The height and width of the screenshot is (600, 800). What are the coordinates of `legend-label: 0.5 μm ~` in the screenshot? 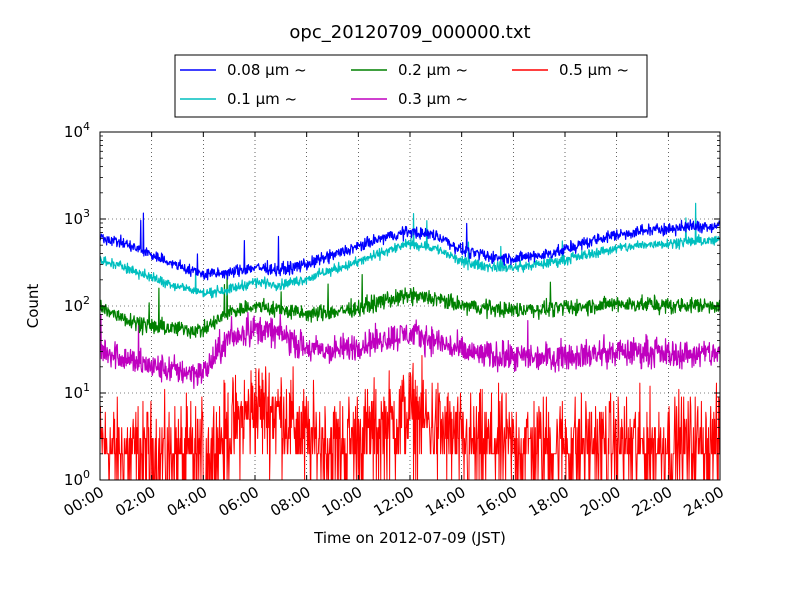 It's located at (594, 70).